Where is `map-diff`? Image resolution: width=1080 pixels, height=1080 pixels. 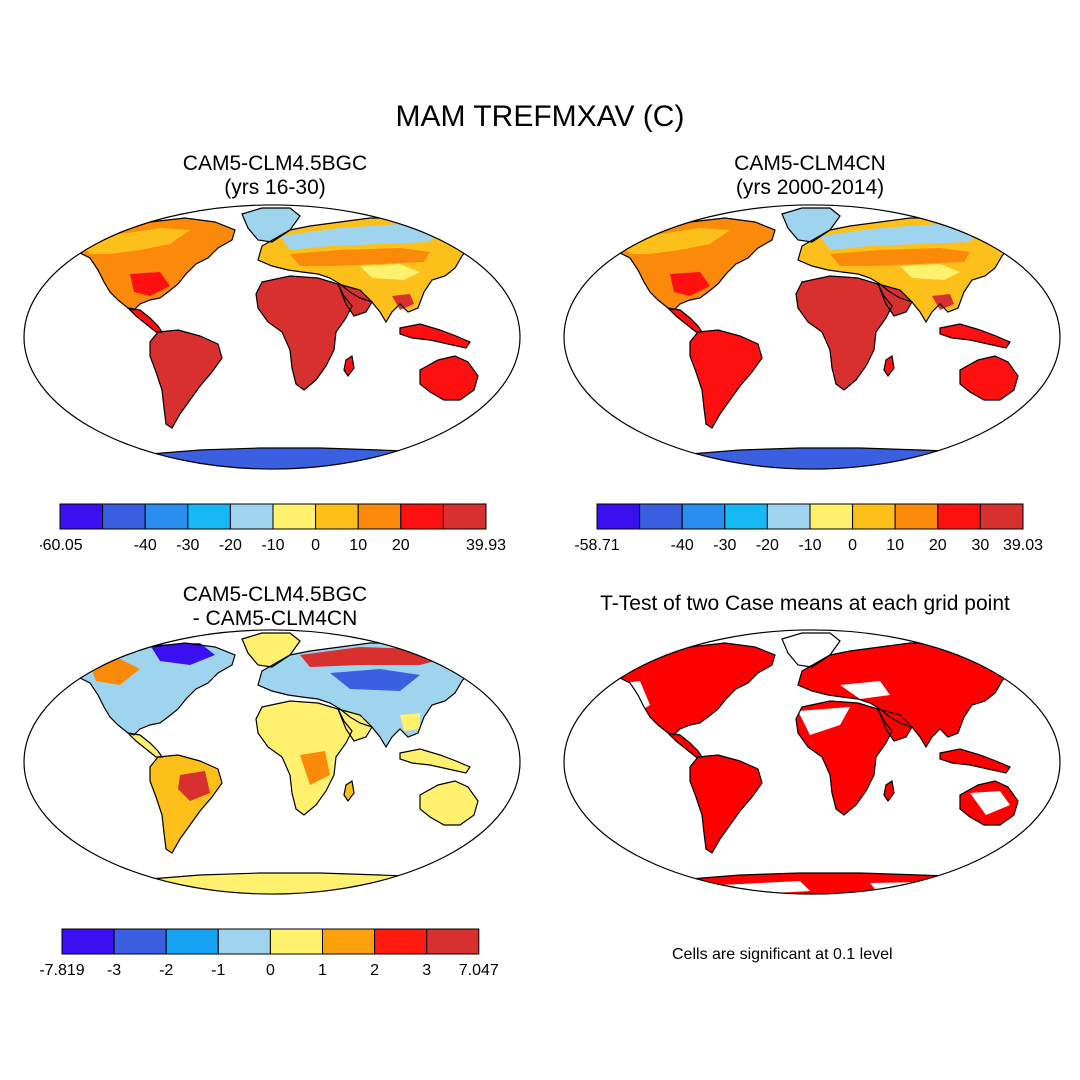
map-diff is located at coordinates (272, 762).